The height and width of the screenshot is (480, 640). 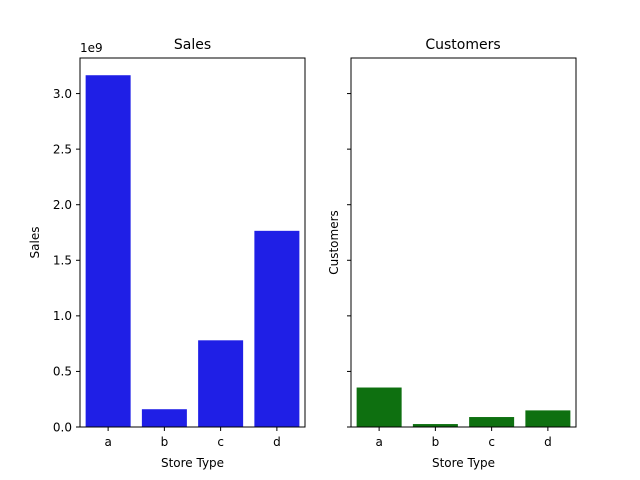 What do you see at coordinates (165, 442) in the screenshot?
I see `sales-x-tick-label: b` at bounding box center [165, 442].